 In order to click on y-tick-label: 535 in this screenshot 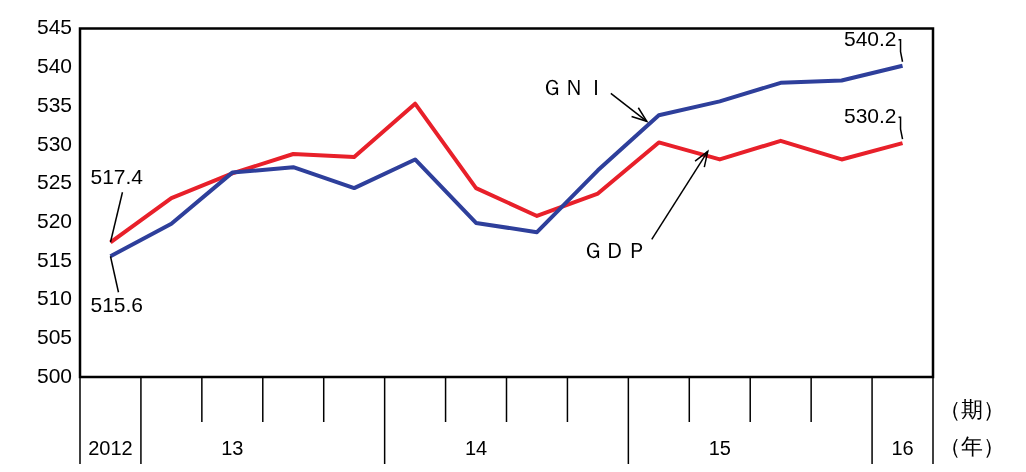, I will do `click(54, 104)`.